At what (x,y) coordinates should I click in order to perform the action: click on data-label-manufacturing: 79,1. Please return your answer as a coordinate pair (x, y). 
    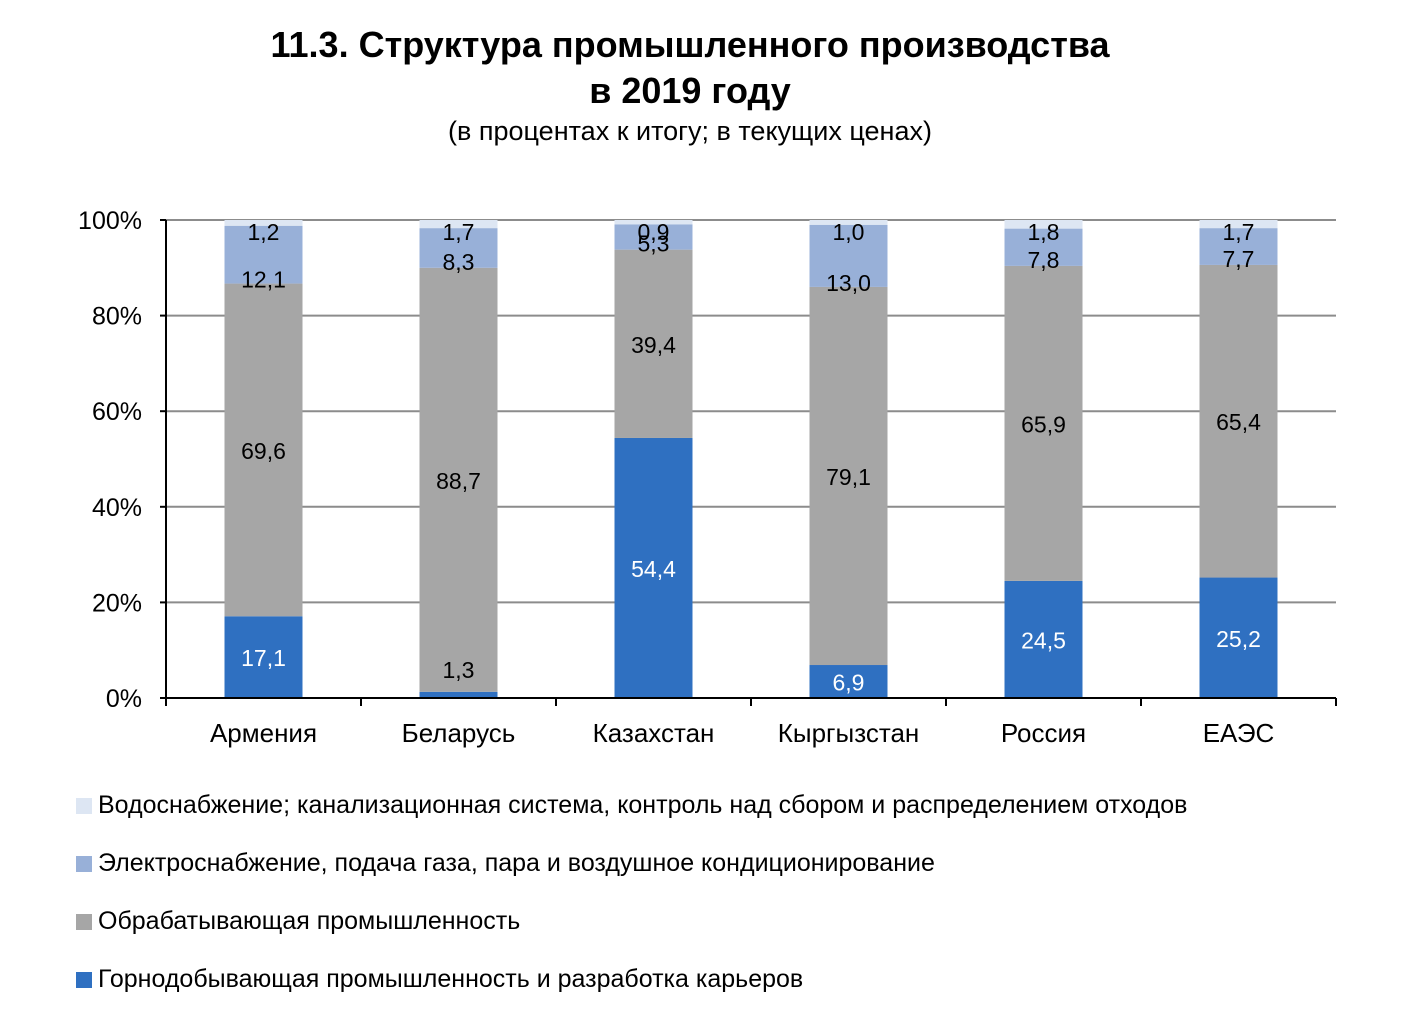
    Looking at the image, I should click on (848, 477).